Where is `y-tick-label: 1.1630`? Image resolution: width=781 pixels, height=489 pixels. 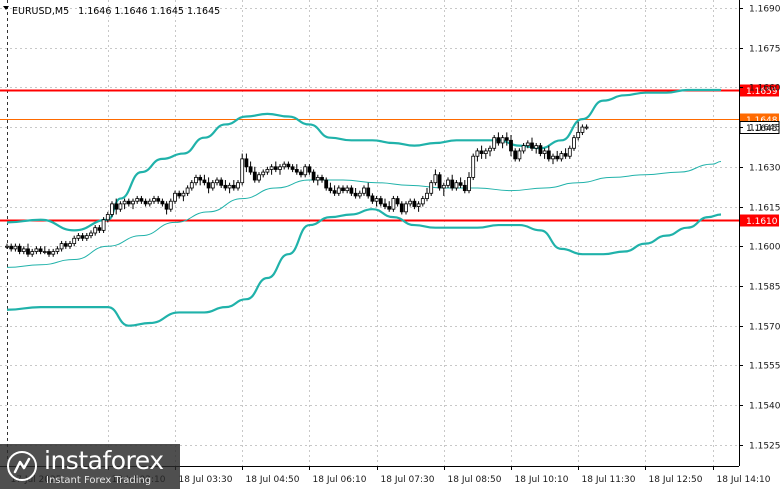
y-tick-label: 1.1630 is located at coordinates (765, 169).